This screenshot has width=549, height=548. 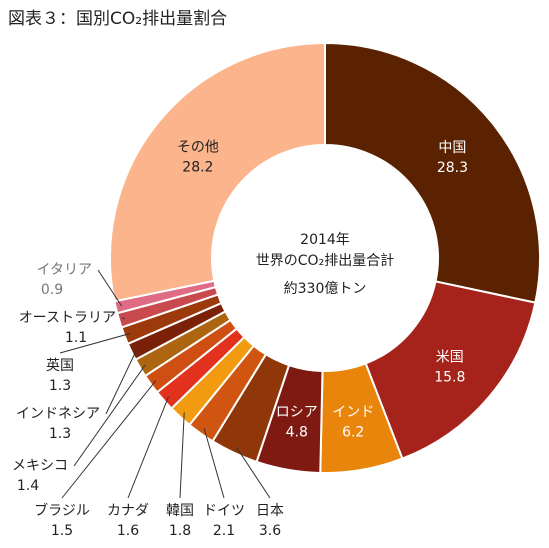 What do you see at coordinates (117, 19) in the screenshot?
I see `chart-title: 図表３：国別CO₂排出量割合` at bounding box center [117, 19].